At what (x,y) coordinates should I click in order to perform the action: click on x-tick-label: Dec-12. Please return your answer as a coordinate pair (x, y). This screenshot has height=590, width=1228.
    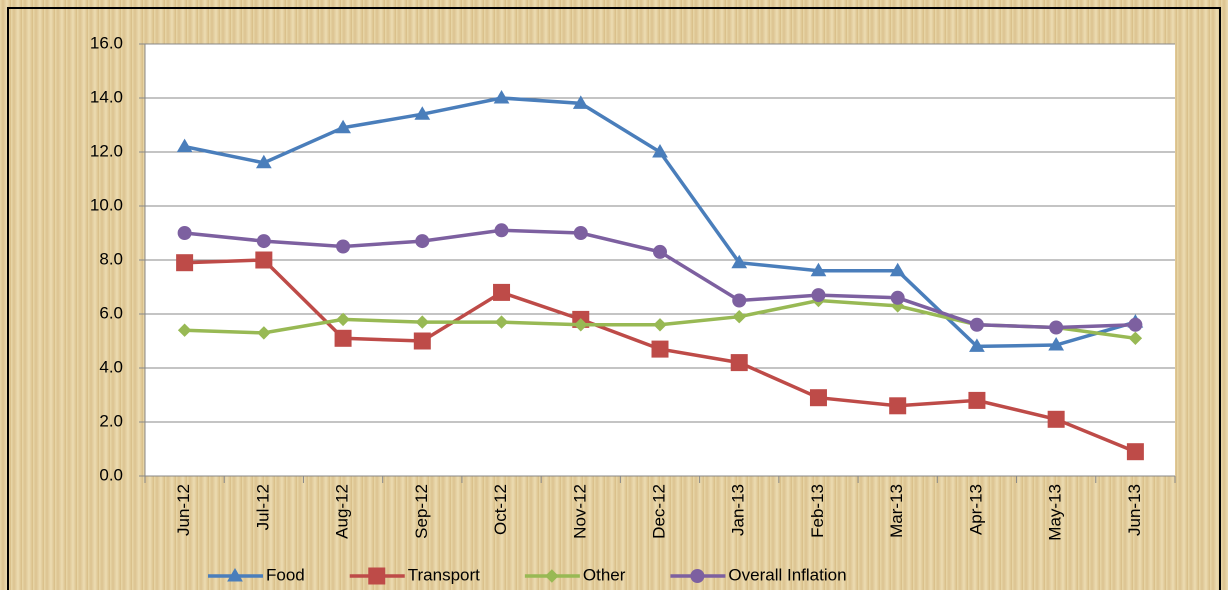
    Looking at the image, I should click on (658, 511).